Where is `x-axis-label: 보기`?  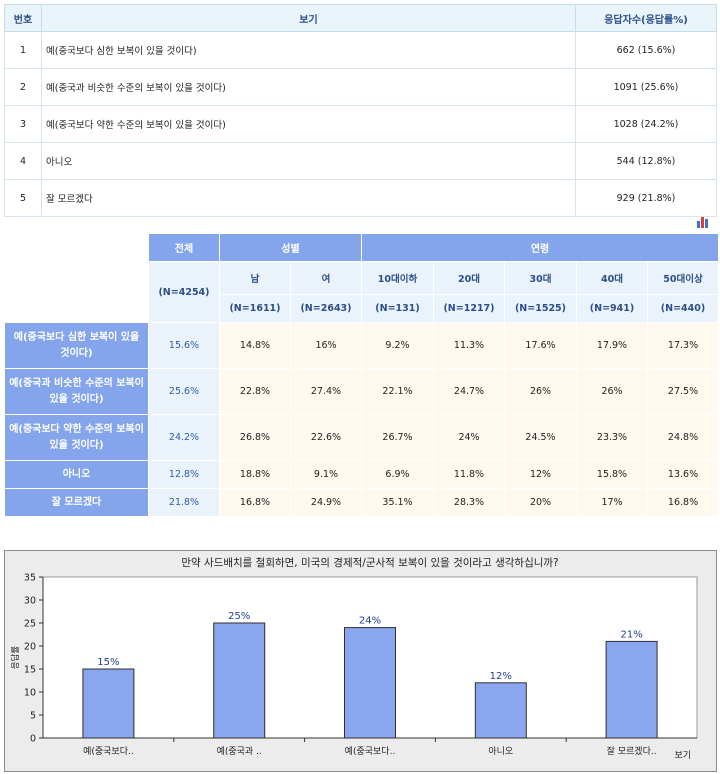
x-axis-label: 보기 is located at coordinates (682, 755).